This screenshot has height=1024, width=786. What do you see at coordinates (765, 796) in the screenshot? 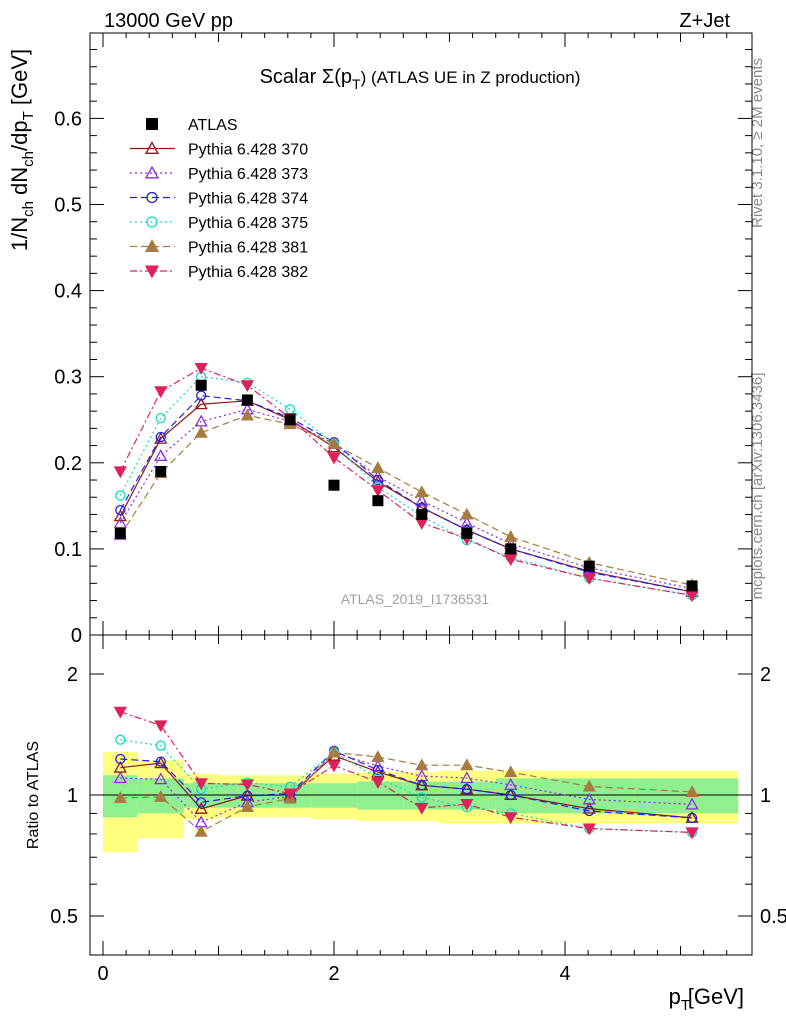
I see `ratio-y-tick-label-right: 1` at bounding box center [765, 796].